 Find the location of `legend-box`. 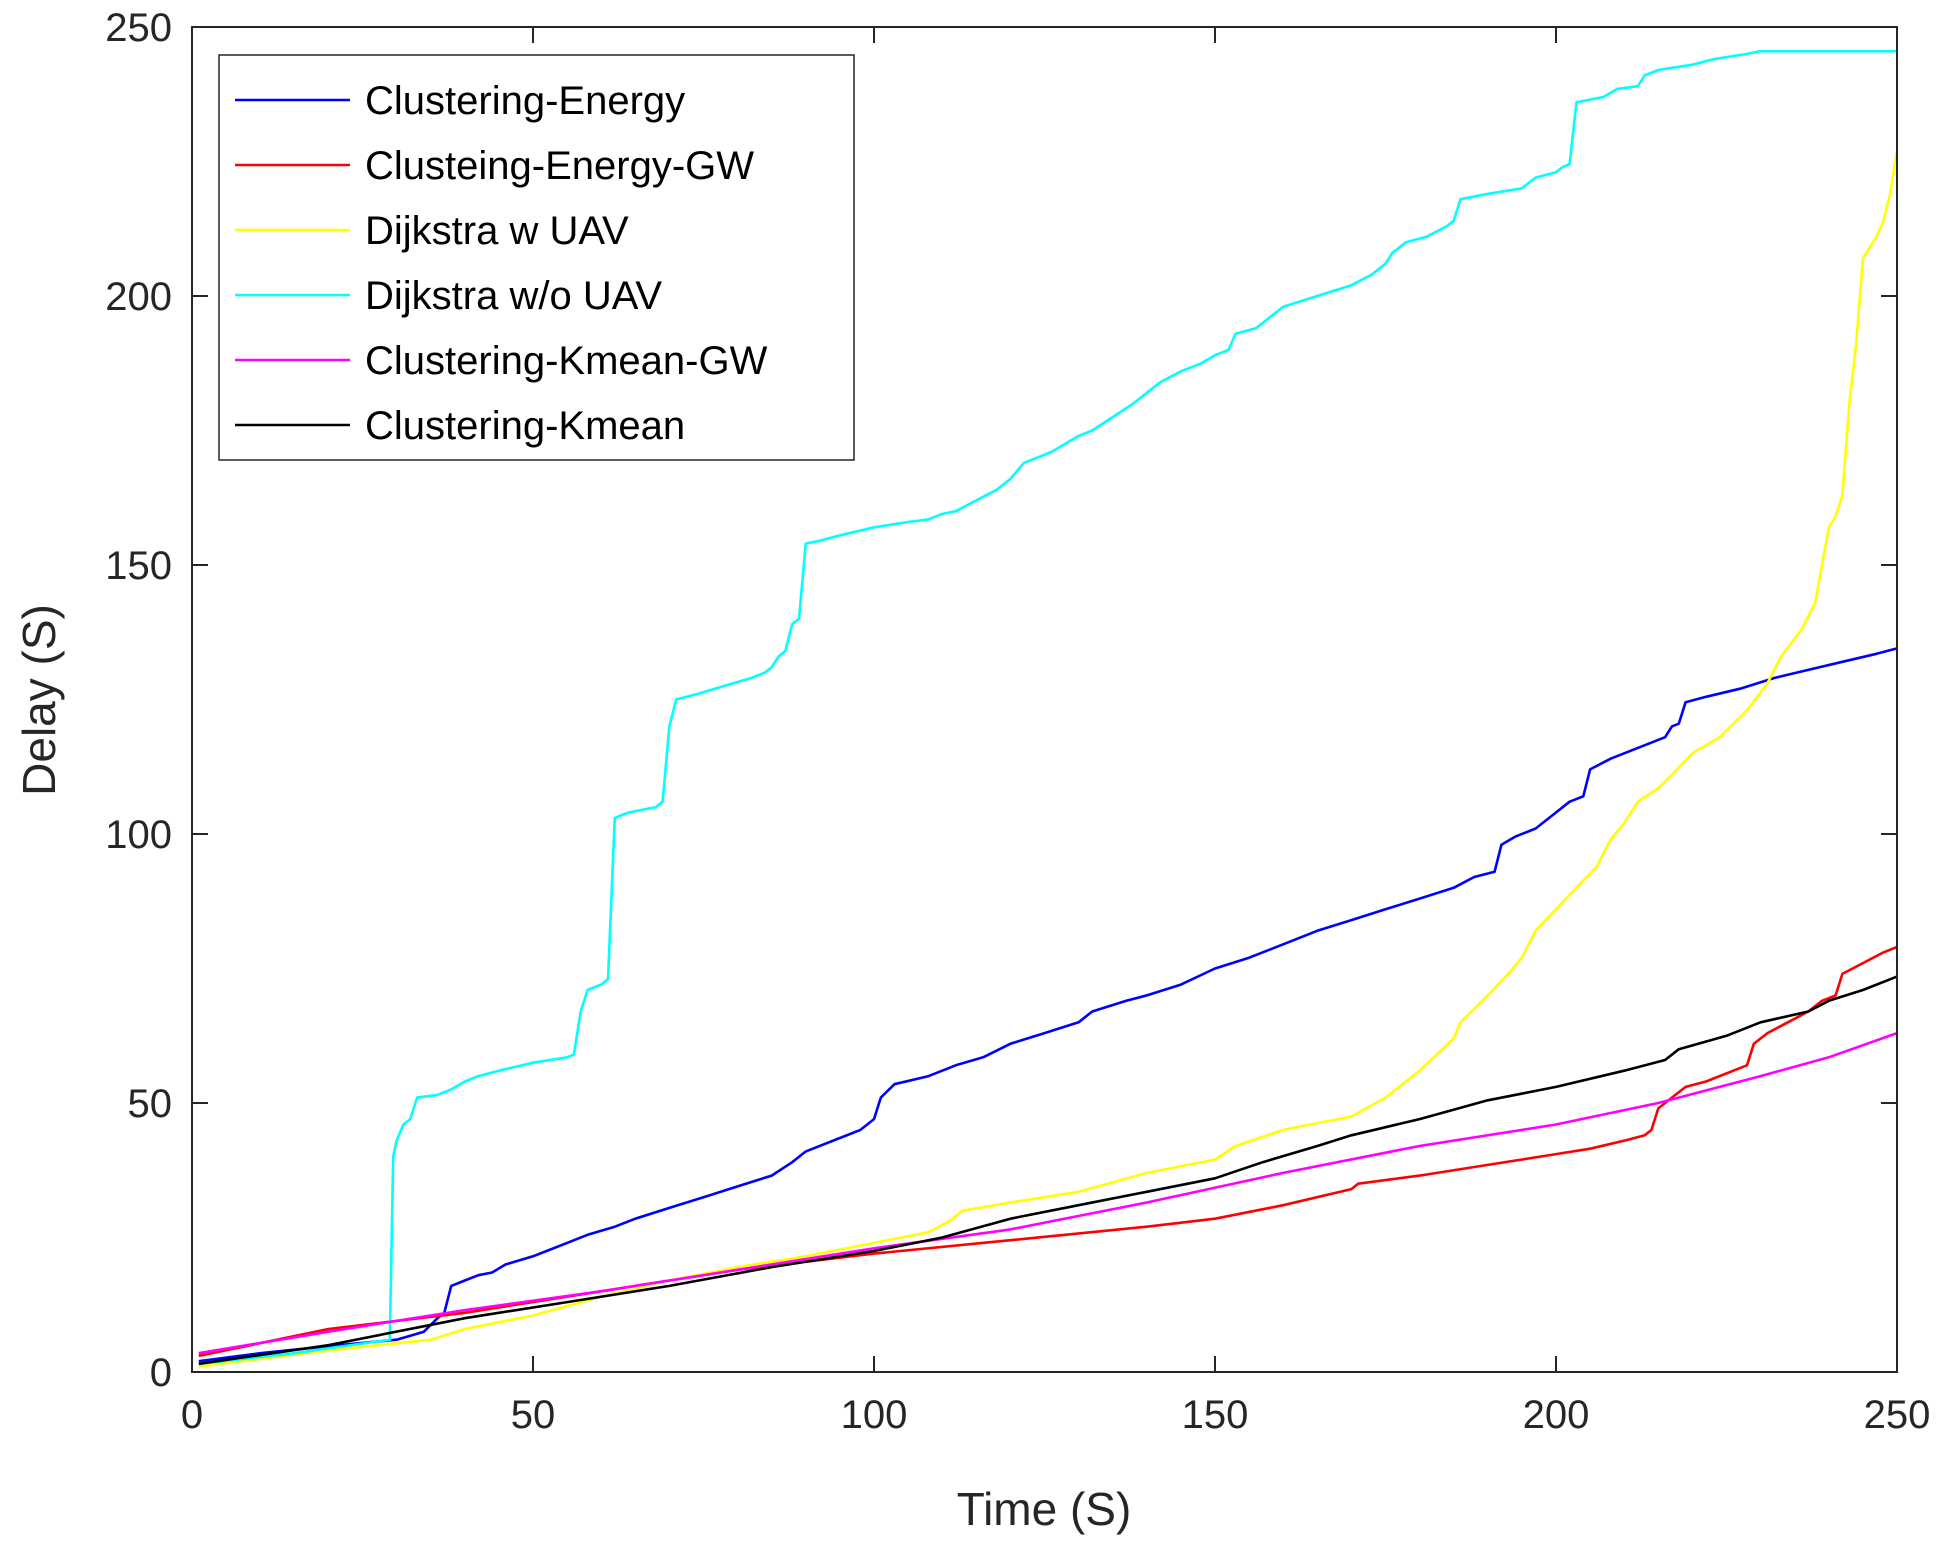

legend-box is located at coordinates (536, 257).